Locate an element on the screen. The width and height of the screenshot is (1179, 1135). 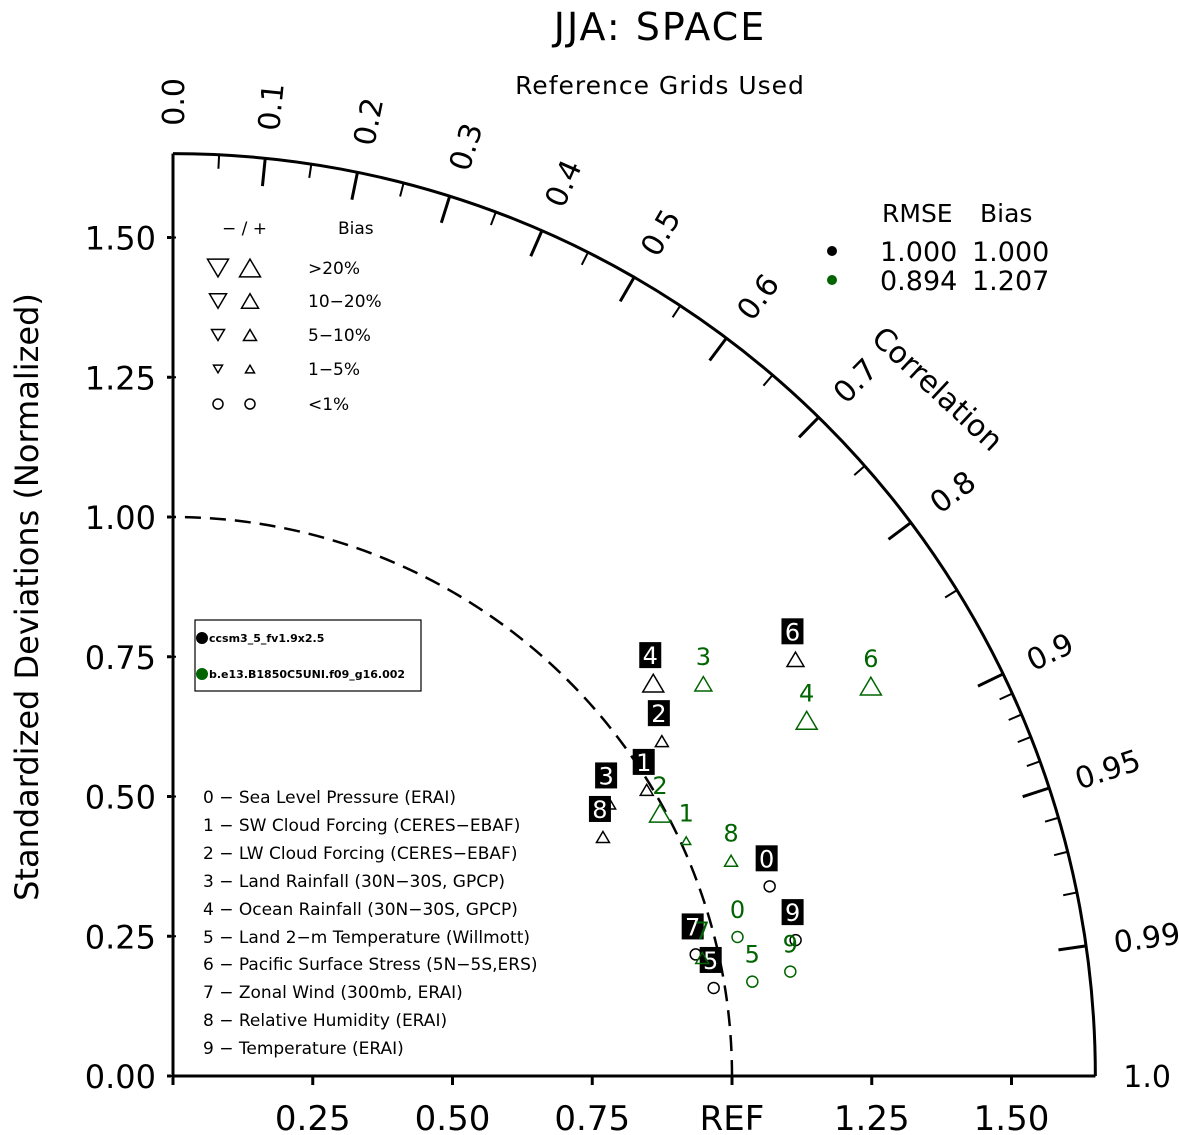
y-tick-label: 0.25 is located at coordinates (120, 937).